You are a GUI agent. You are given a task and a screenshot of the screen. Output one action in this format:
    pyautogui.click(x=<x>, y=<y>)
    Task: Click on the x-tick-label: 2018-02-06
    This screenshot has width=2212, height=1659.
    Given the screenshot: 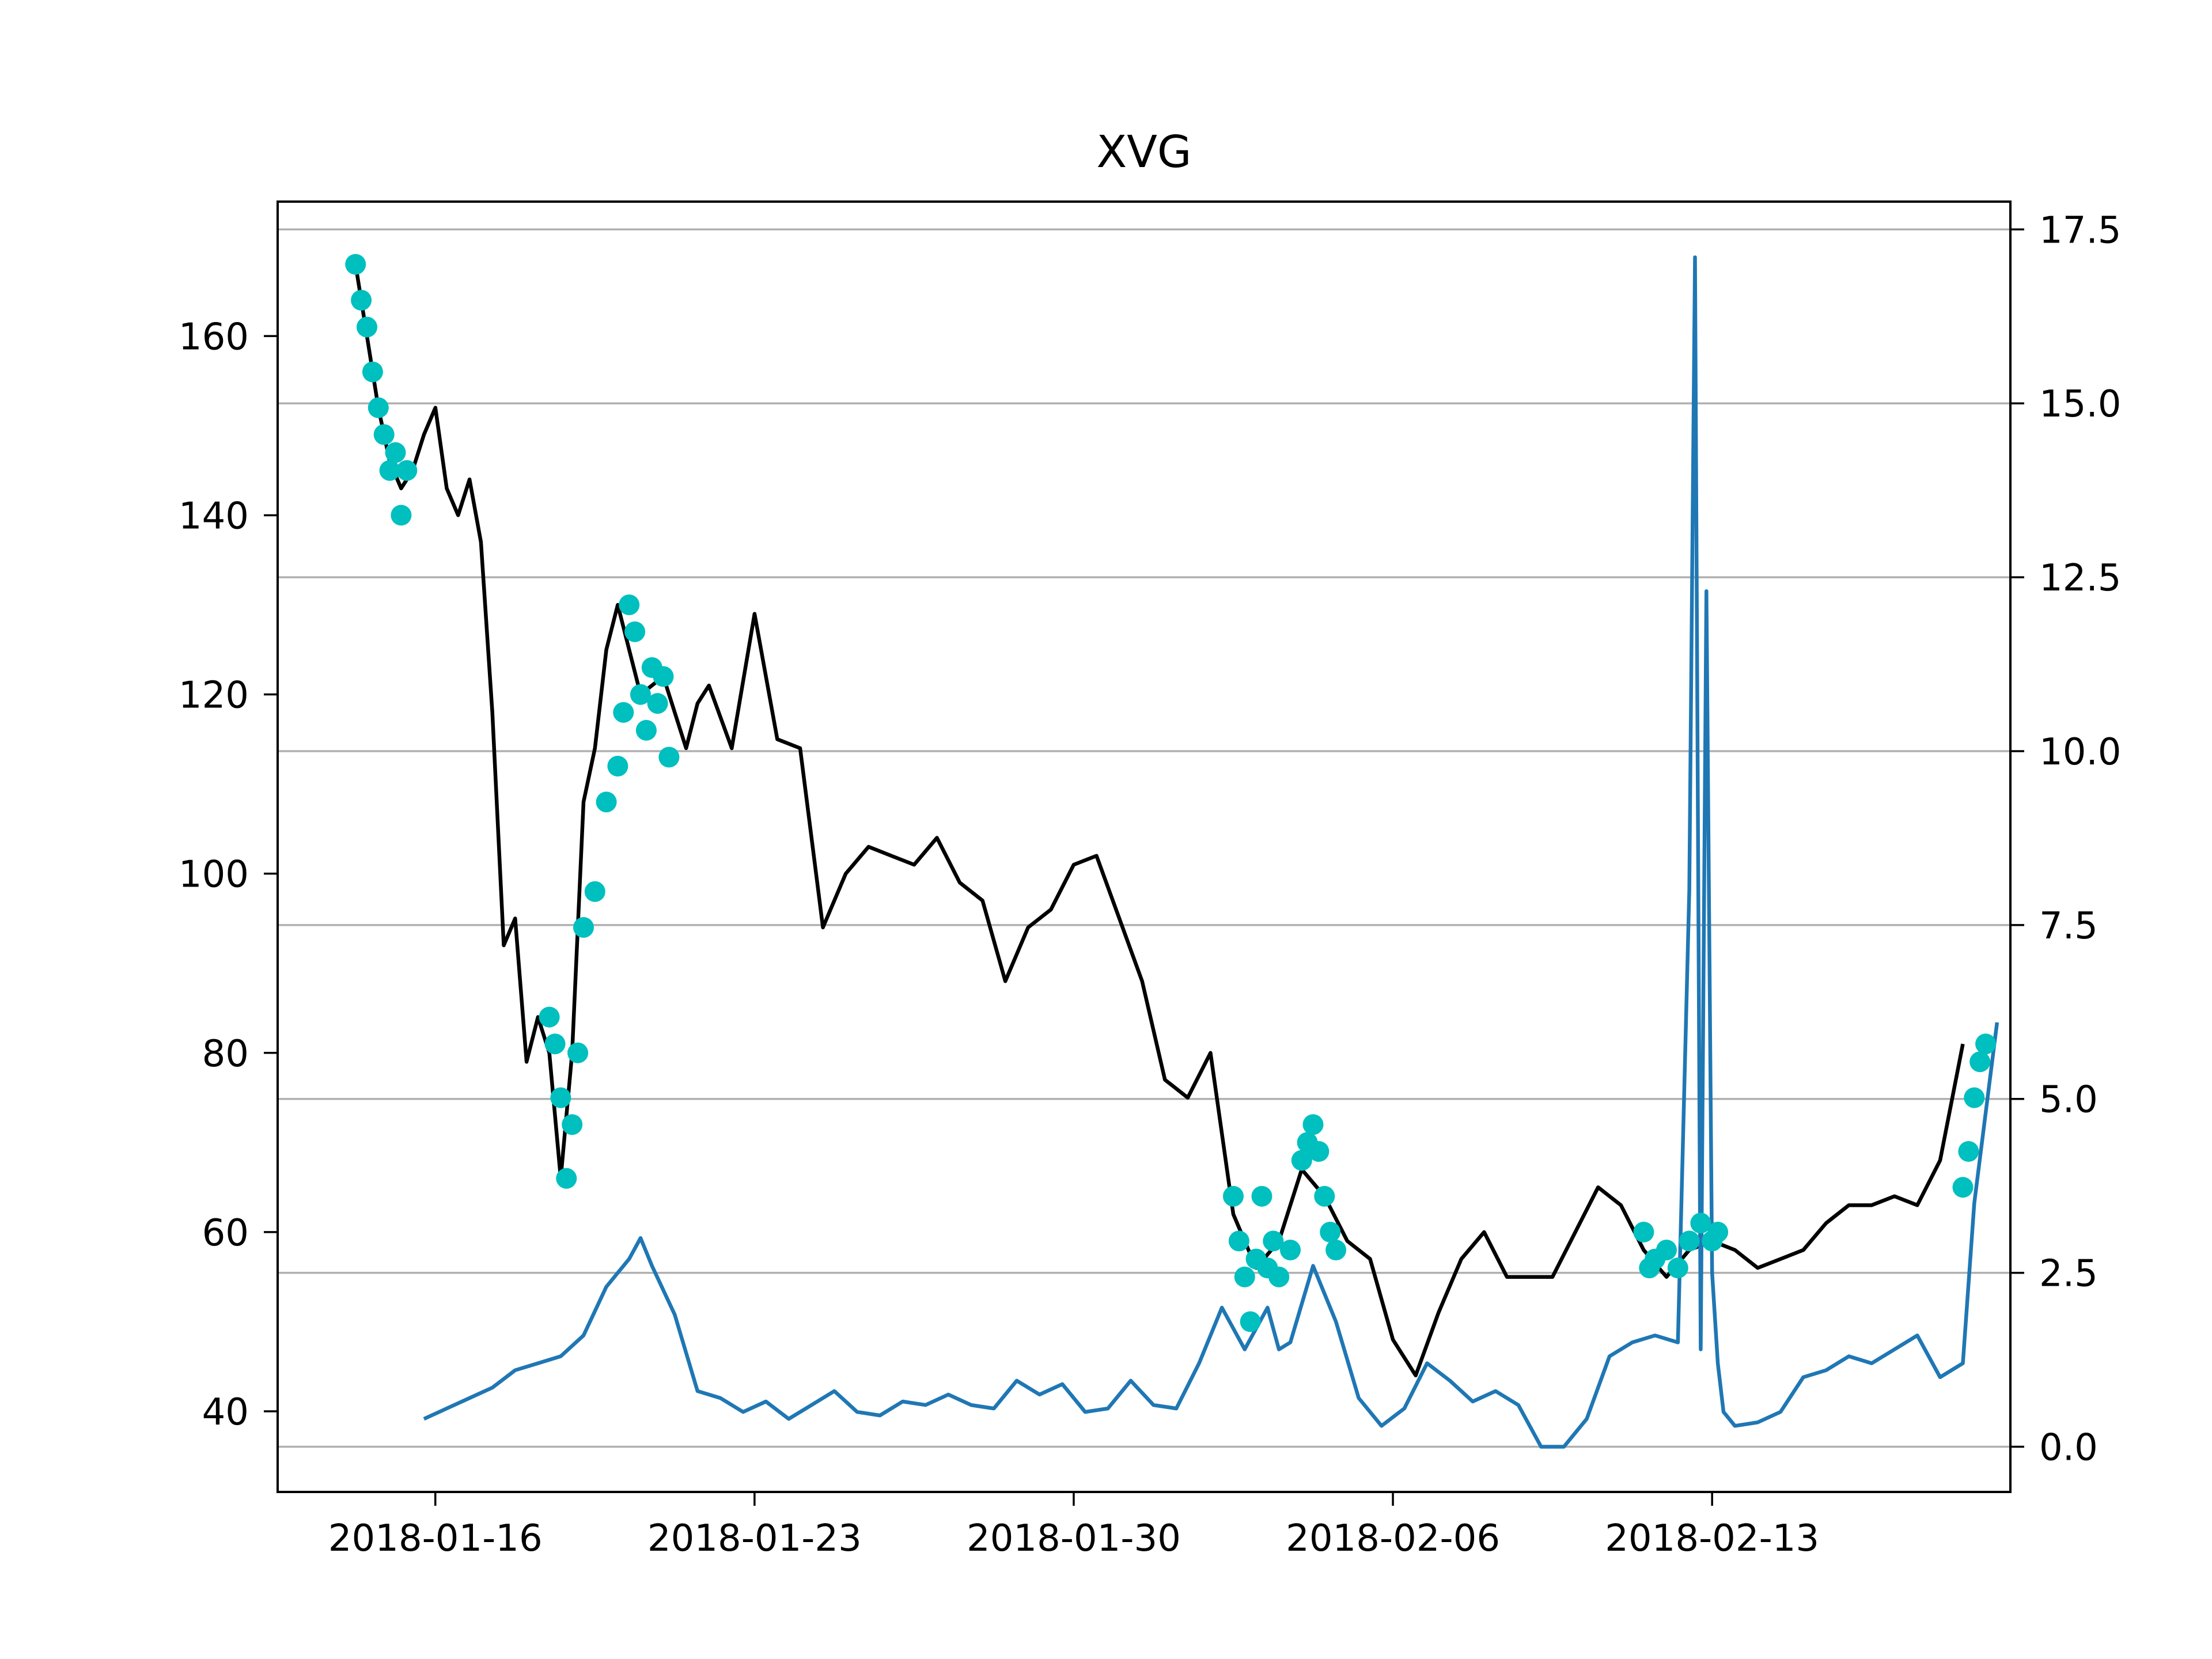 What is the action you would take?
    pyautogui.click(x=1393, y=1538)
    